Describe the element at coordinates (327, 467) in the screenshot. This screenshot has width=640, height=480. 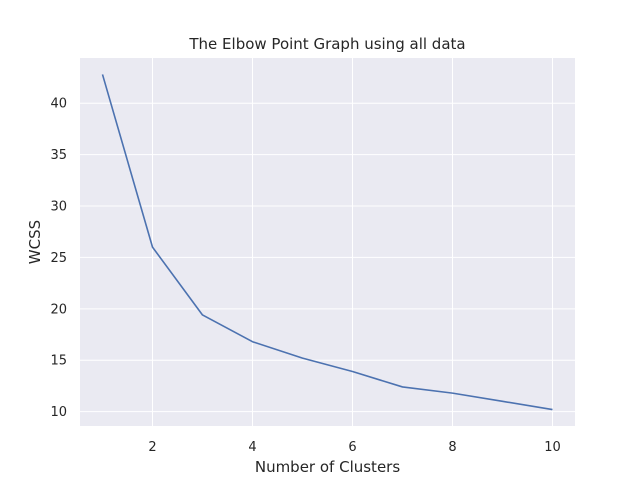
I see `x-axis-label: Number of Clusters` at that location.